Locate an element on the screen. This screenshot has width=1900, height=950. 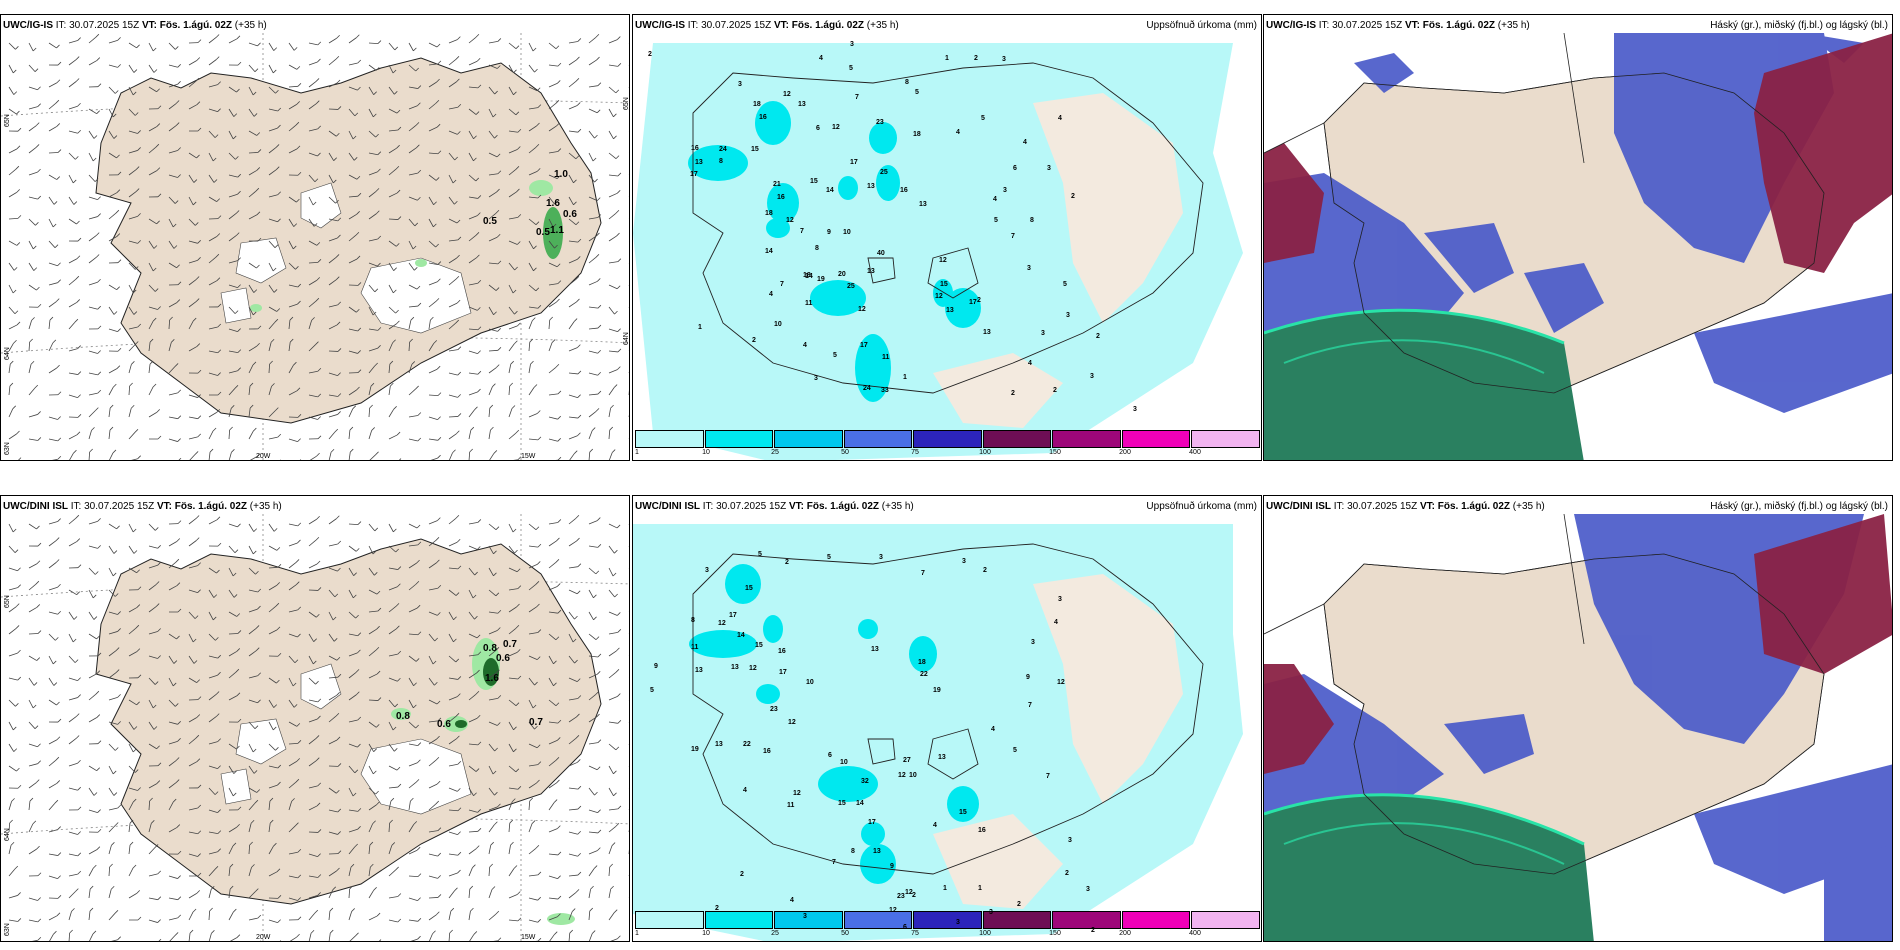
precip-value: 27 is located at coordinates (907, 760).